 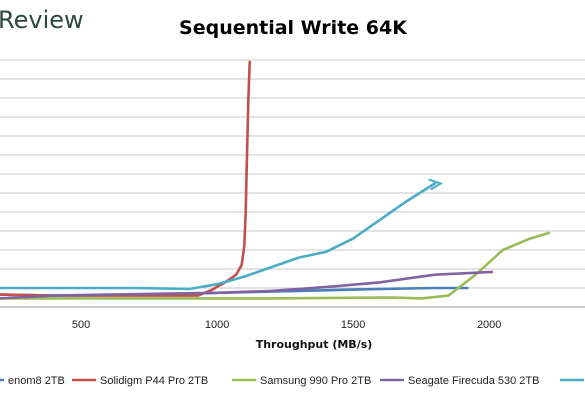 What do you see at coordinates (314, 344) in the screenshot?
I see `x-axis-label: Throughput (MB/s)` at bounding box center [314, 344].